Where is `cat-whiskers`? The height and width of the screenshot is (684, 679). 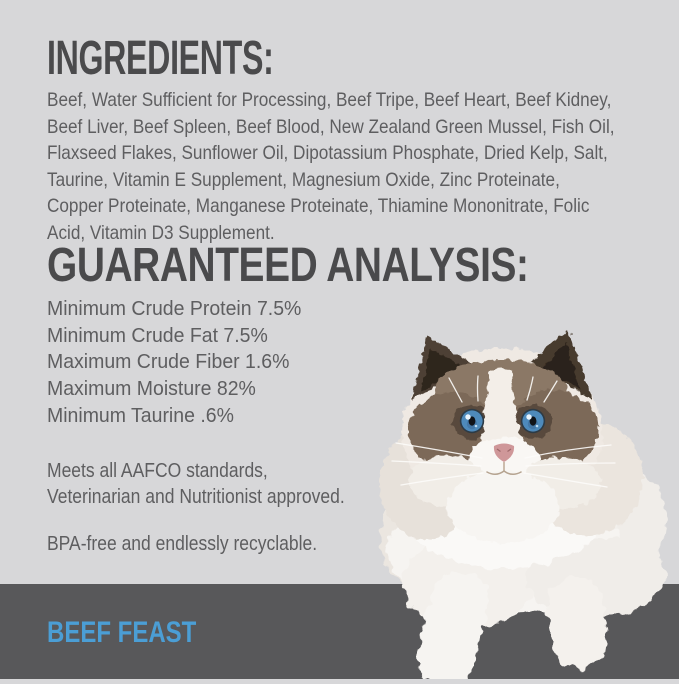
cat-whiskers is located at coordinates (503, 431).